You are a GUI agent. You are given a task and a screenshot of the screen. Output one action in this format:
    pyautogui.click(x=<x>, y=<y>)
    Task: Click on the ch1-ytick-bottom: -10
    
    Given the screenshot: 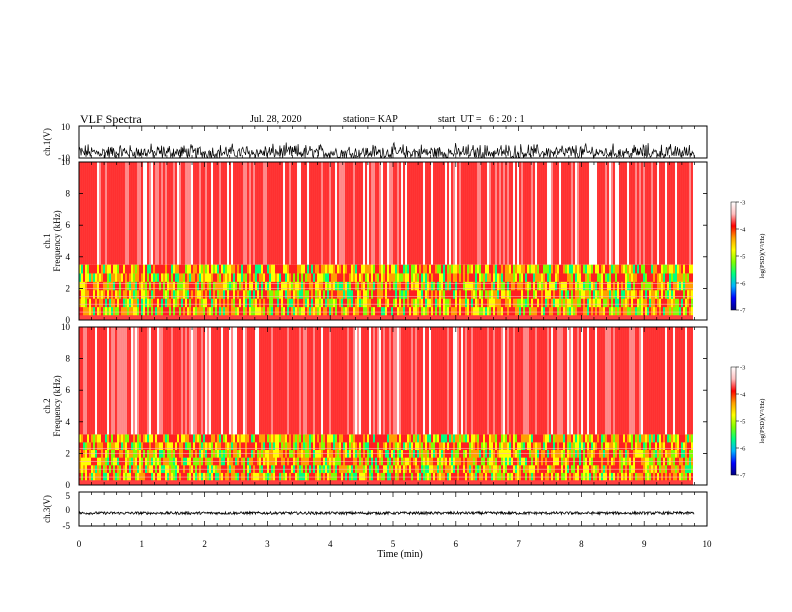 What is the action you would take?
    pyautogui.click(x=64, y=158)
    